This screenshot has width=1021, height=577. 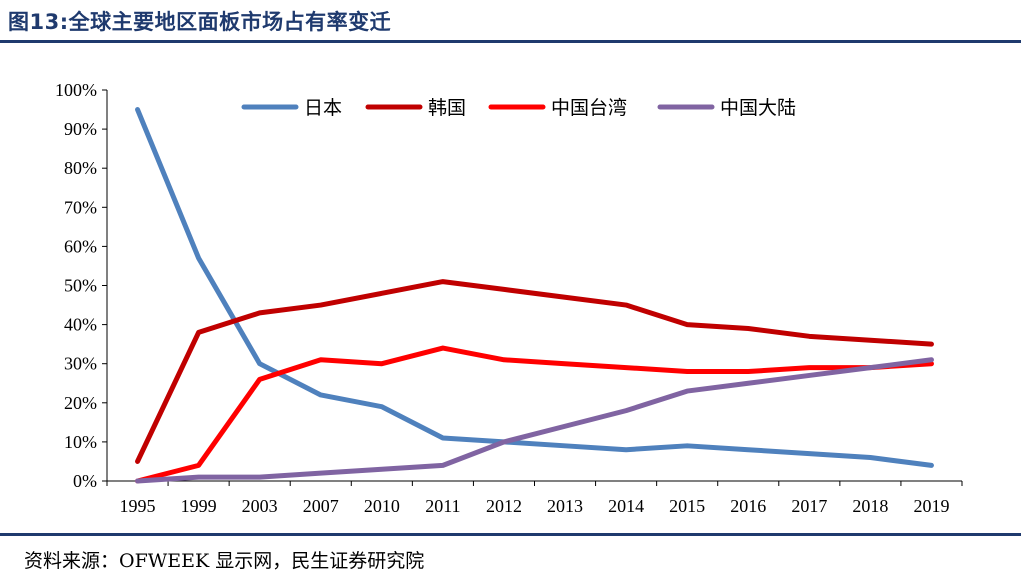 What do you see at coordinates (76, 90) in the screenshot?
I see `y-tick-label: 100%` at bounding box center [76, 90].